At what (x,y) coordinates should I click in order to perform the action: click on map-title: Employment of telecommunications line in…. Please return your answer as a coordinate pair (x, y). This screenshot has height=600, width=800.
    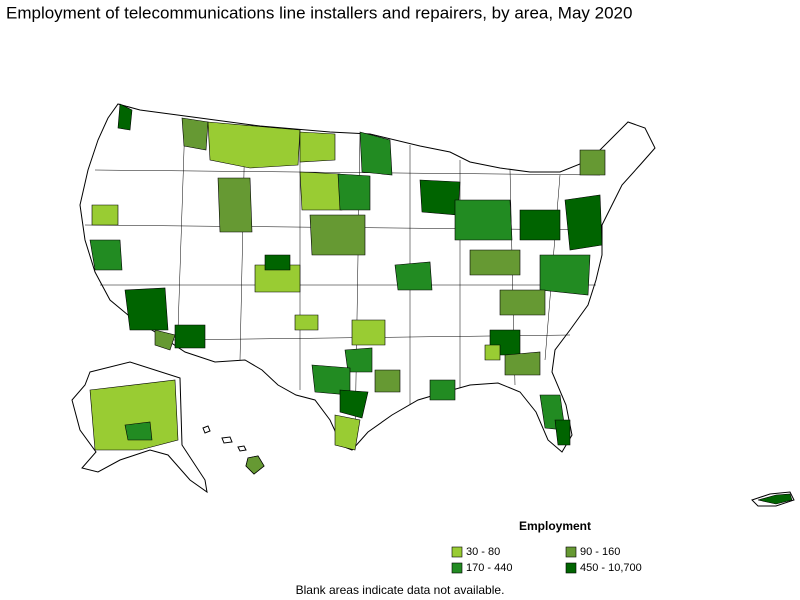
    Looking at the image, I should click on (319, 12).